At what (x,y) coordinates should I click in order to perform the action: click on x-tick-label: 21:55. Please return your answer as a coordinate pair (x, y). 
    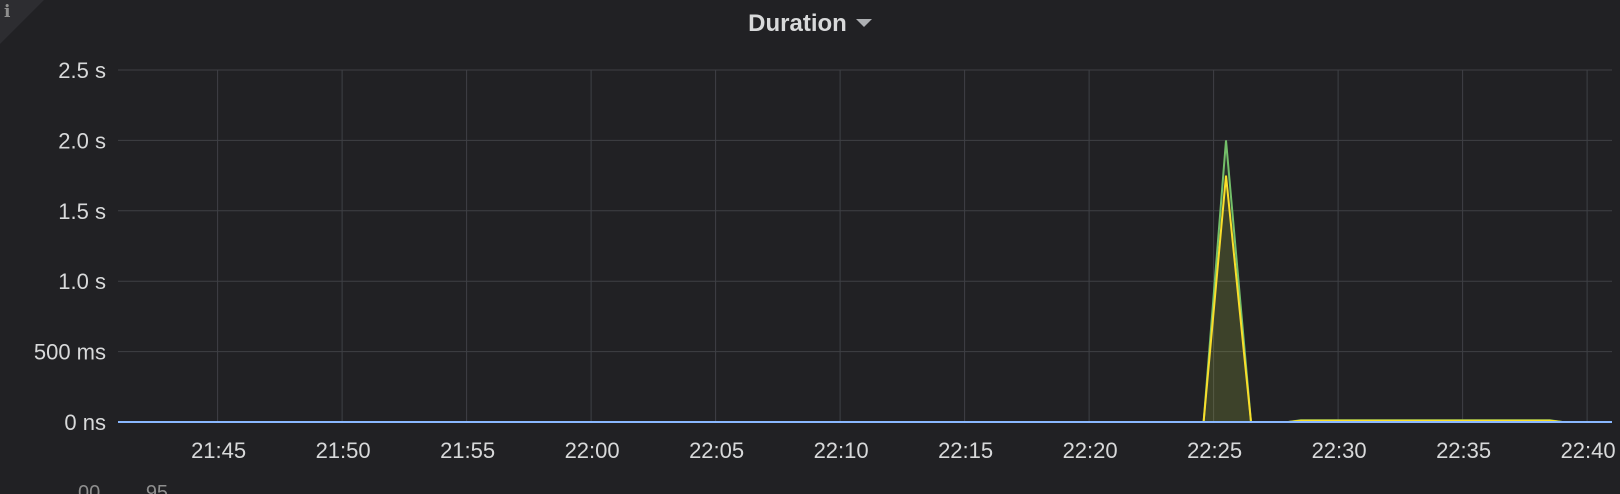
    Looking at the image, I should click on (467, 450).